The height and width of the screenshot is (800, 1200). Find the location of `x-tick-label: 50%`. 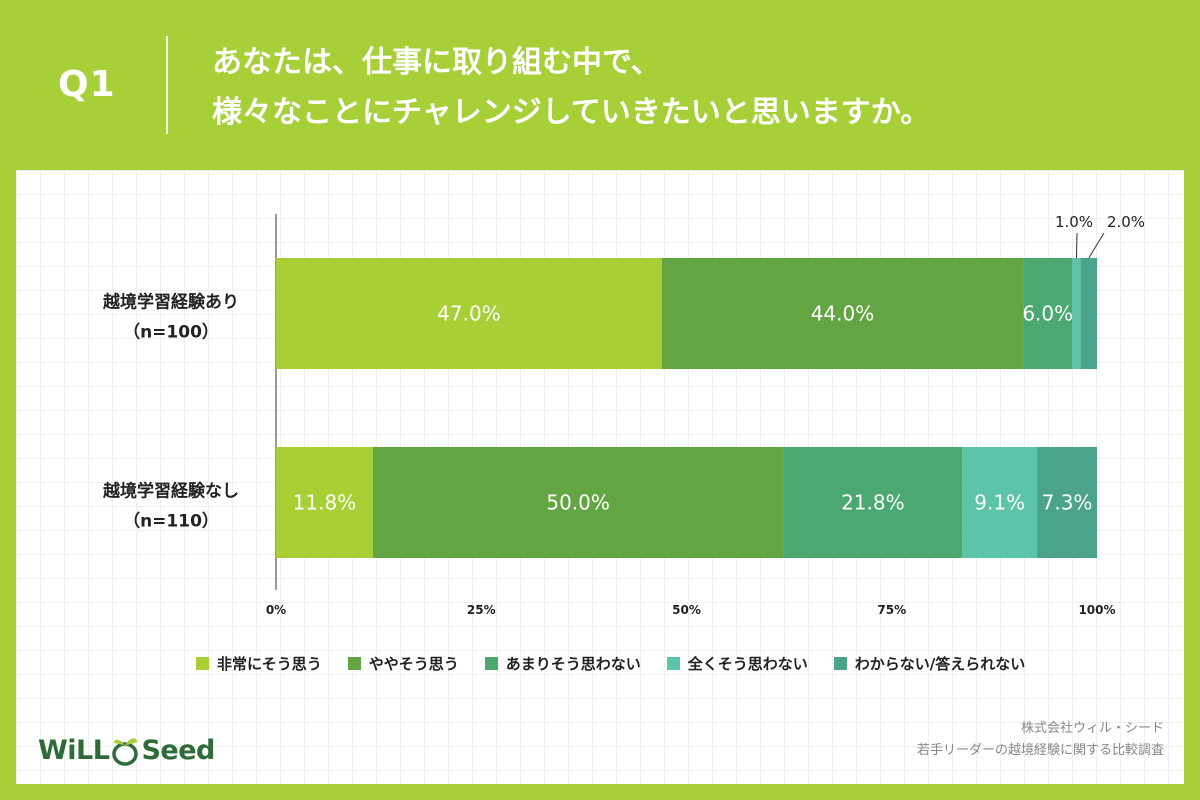

x-tick-label: 50% is located at coordinates (686, 610).